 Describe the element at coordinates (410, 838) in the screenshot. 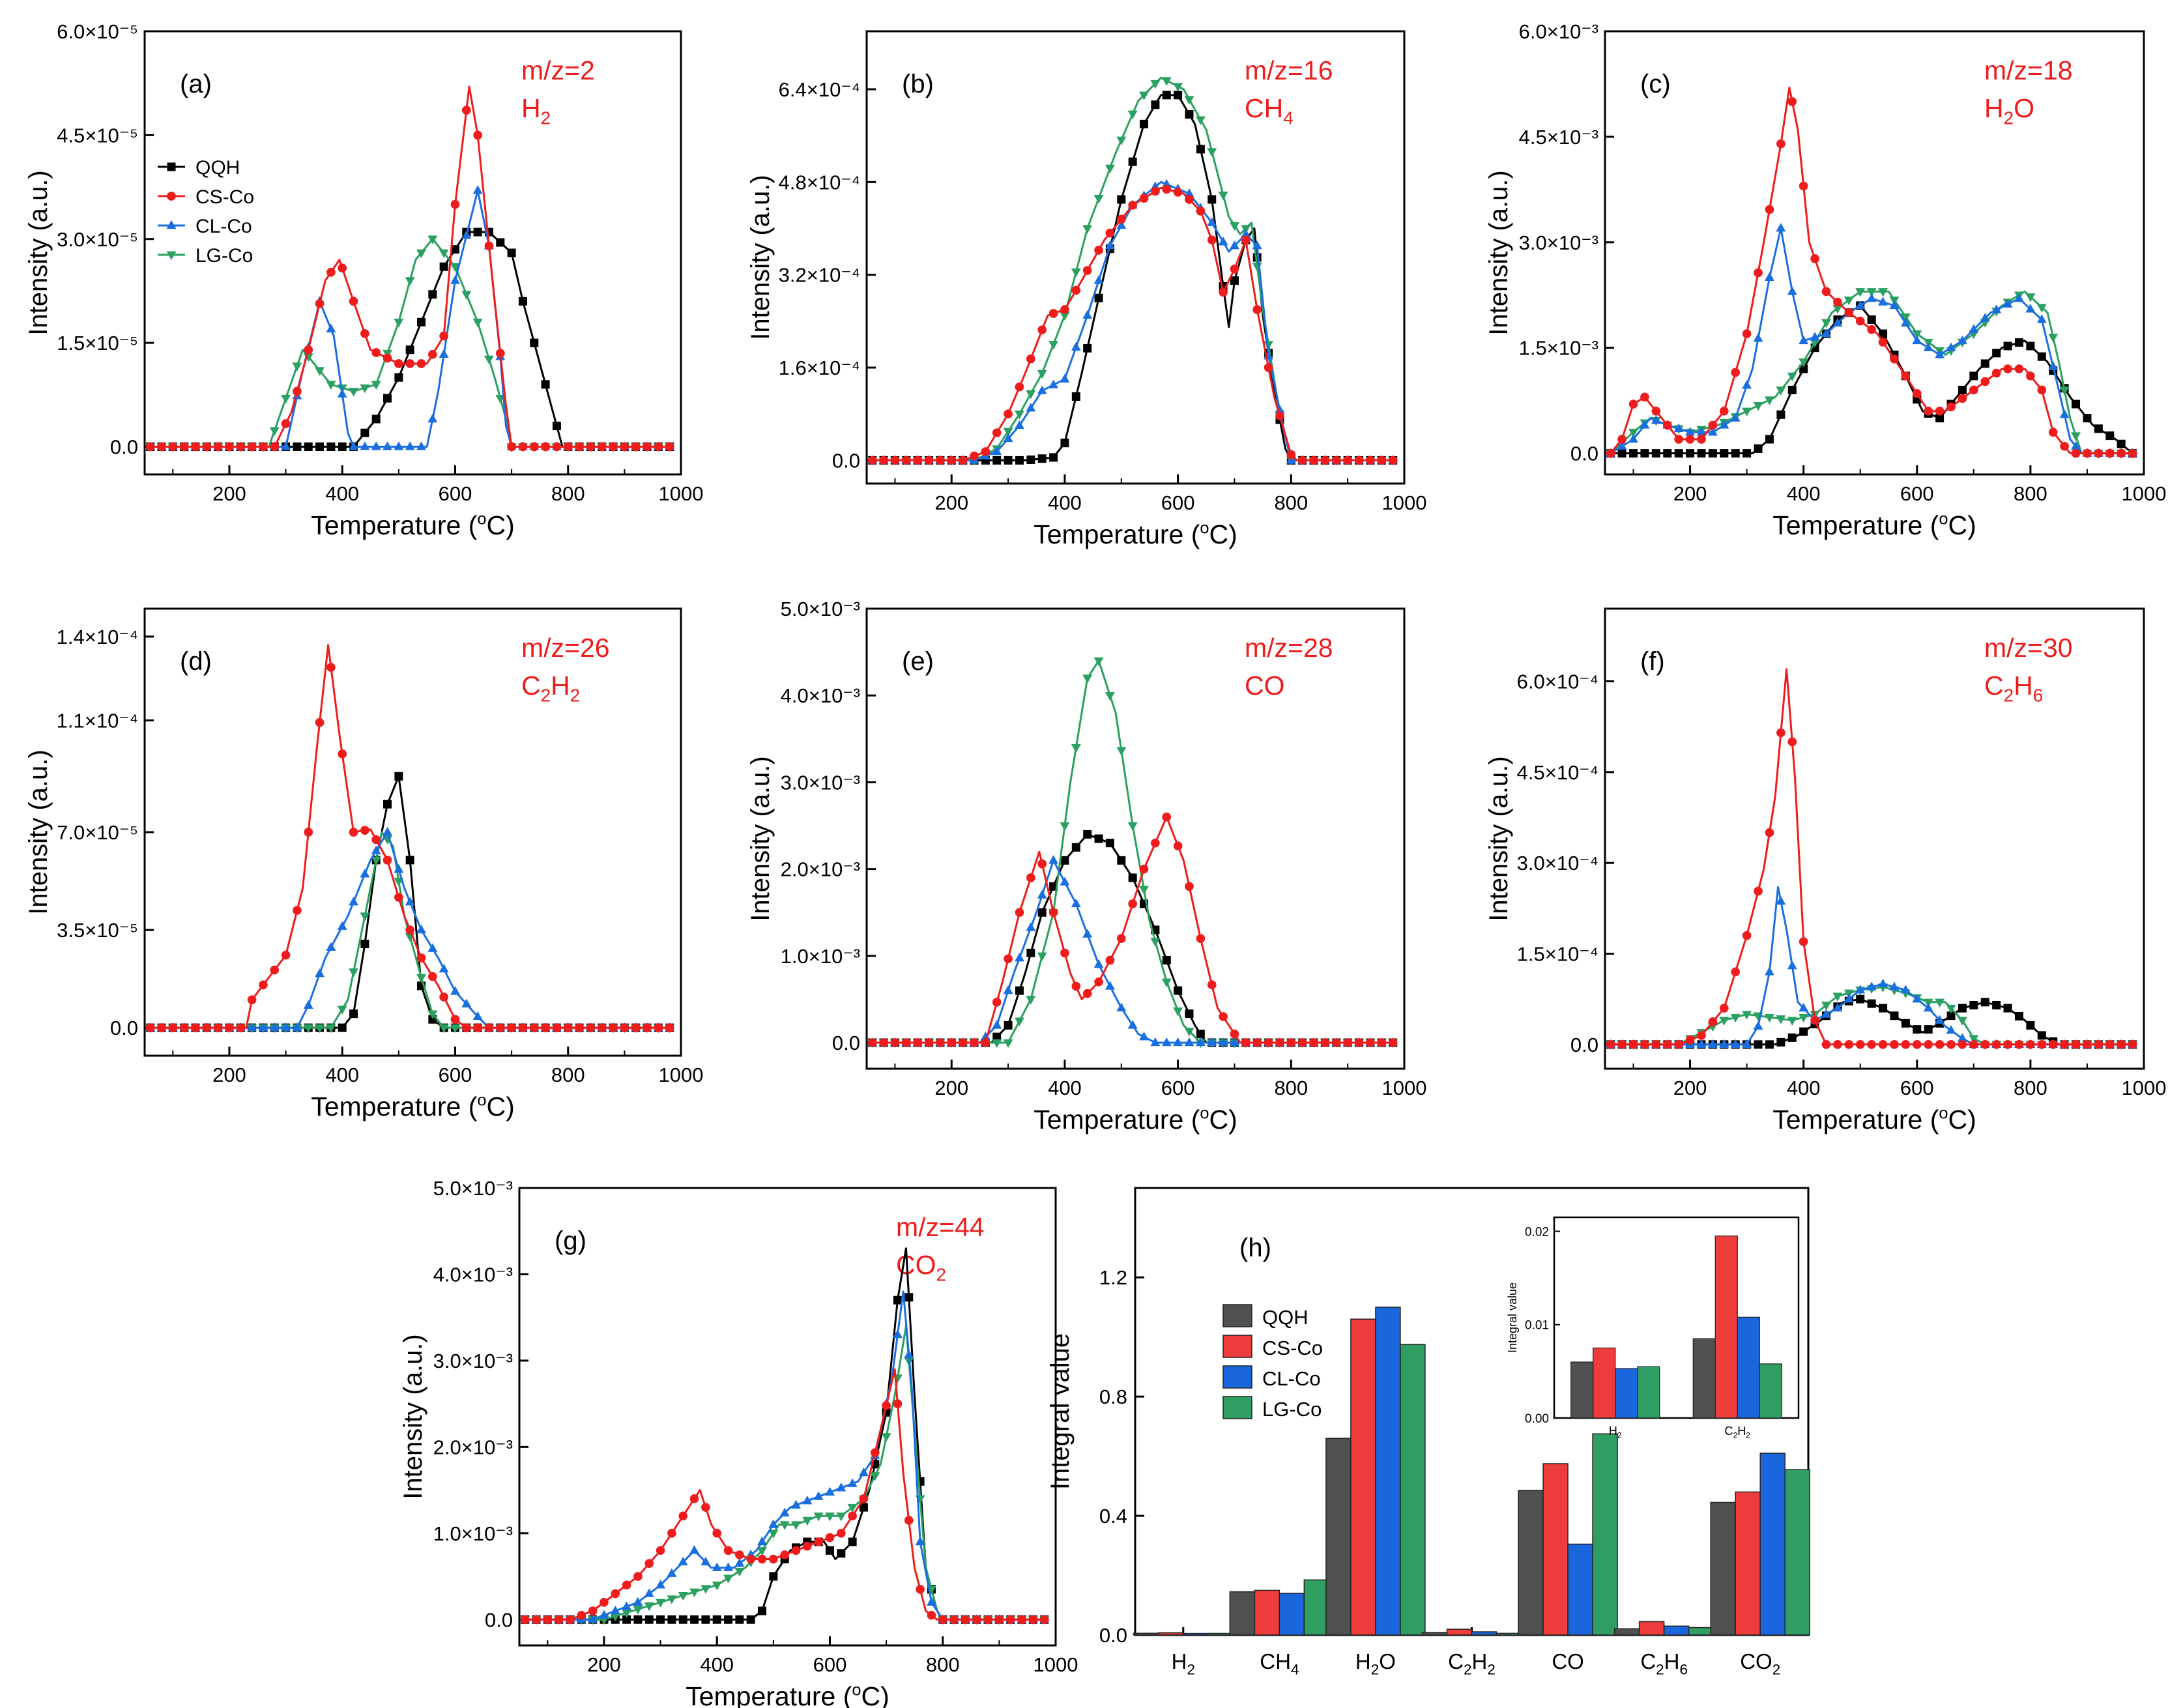

I see `series-CS-Co` at that location.